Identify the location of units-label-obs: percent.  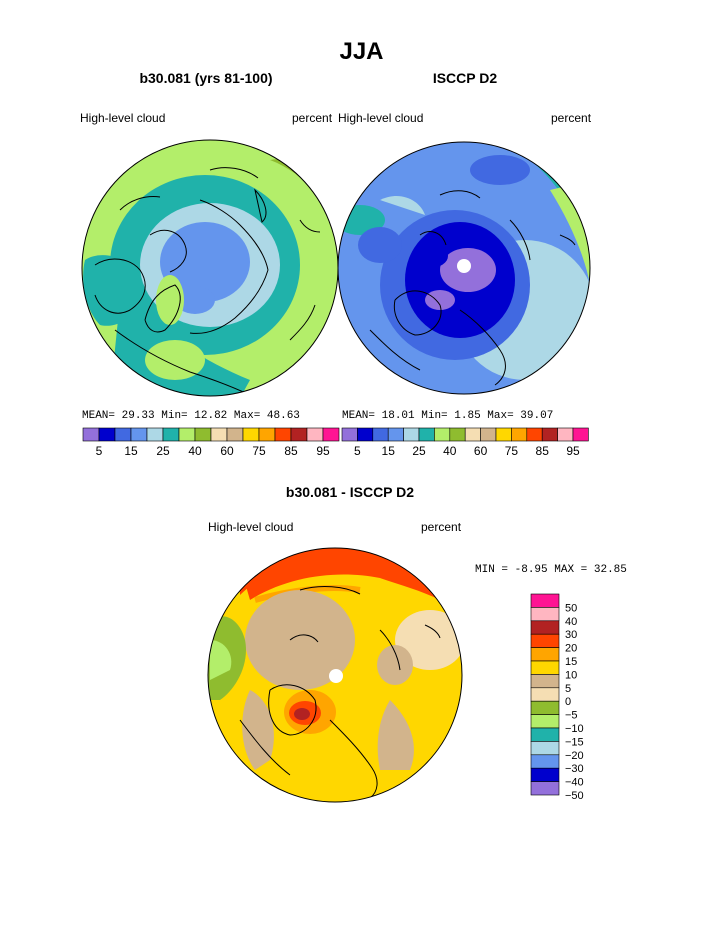
(571, 118).